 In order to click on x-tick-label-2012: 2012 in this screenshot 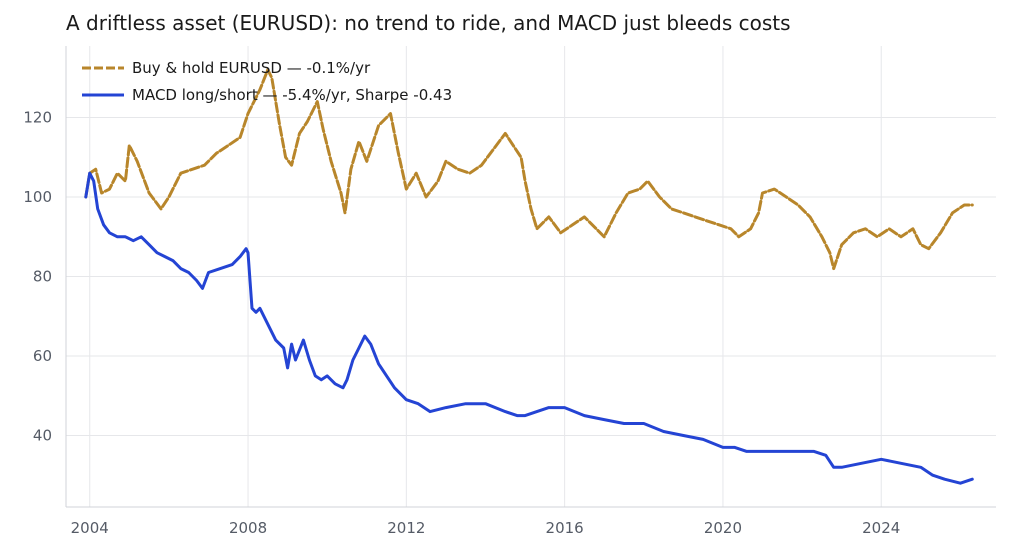, I will do `click(406, 528)`.